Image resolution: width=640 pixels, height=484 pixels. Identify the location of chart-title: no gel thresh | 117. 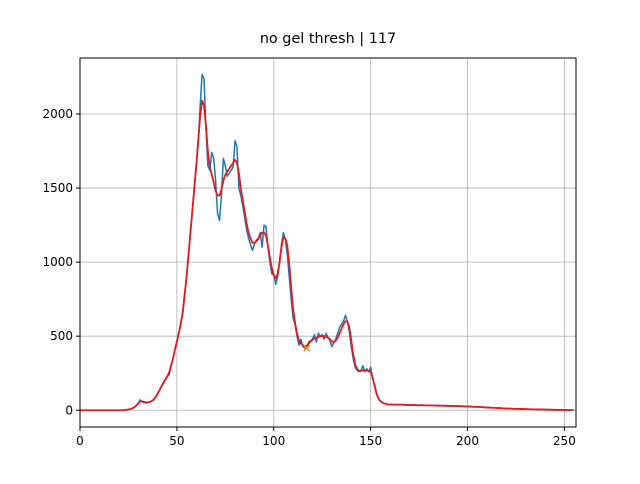
(328, 39).